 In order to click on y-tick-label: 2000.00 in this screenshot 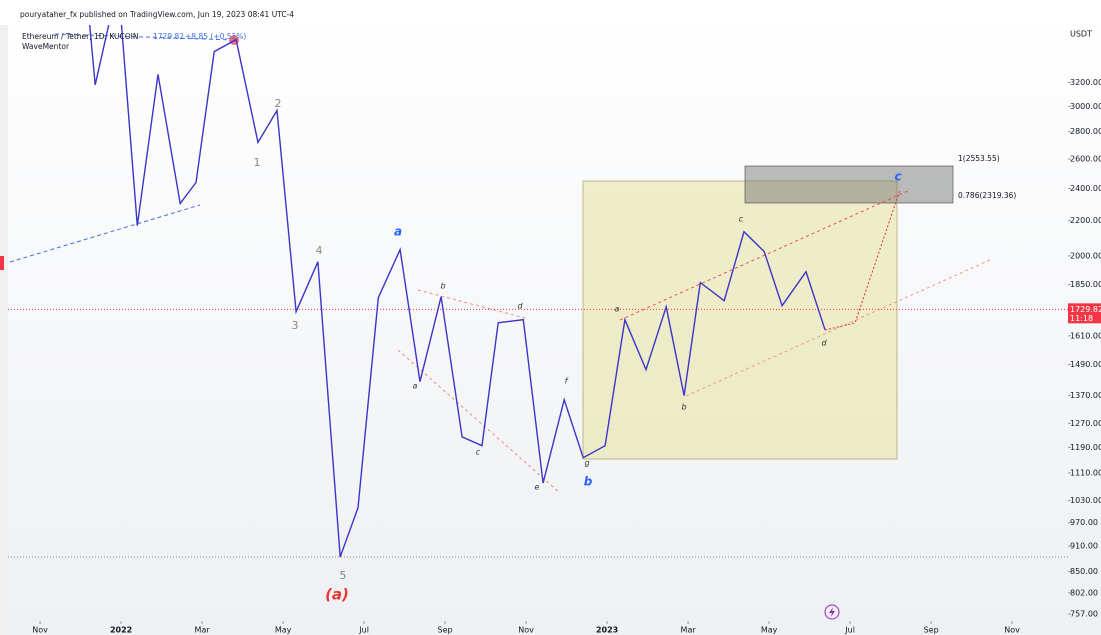, I will do `click(1085, 255)`.